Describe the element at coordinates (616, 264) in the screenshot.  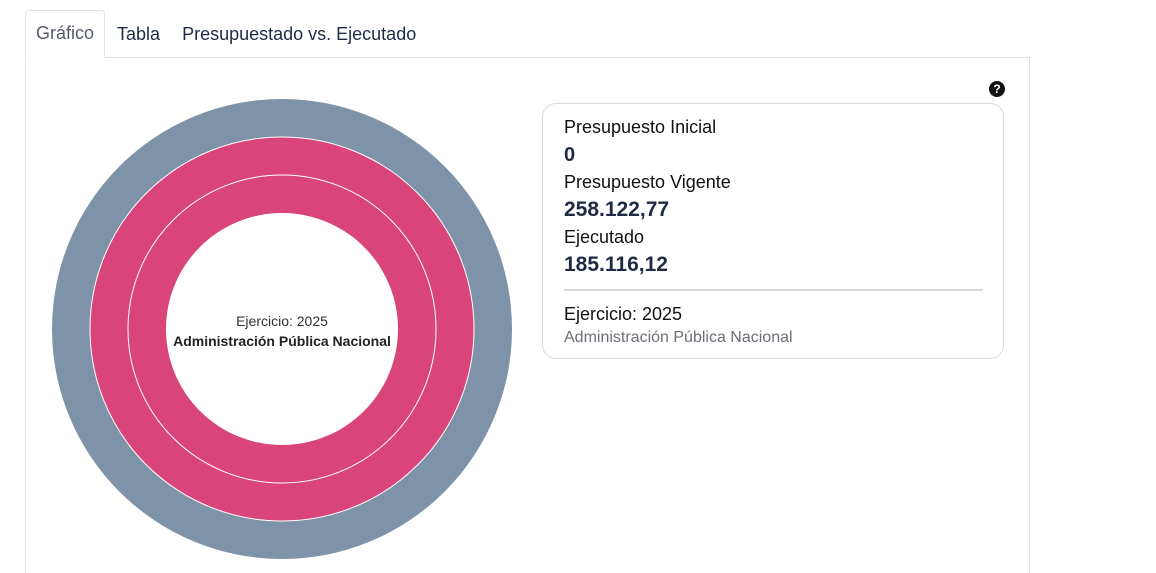
I see `executed-value: 185.116,12` at that location.